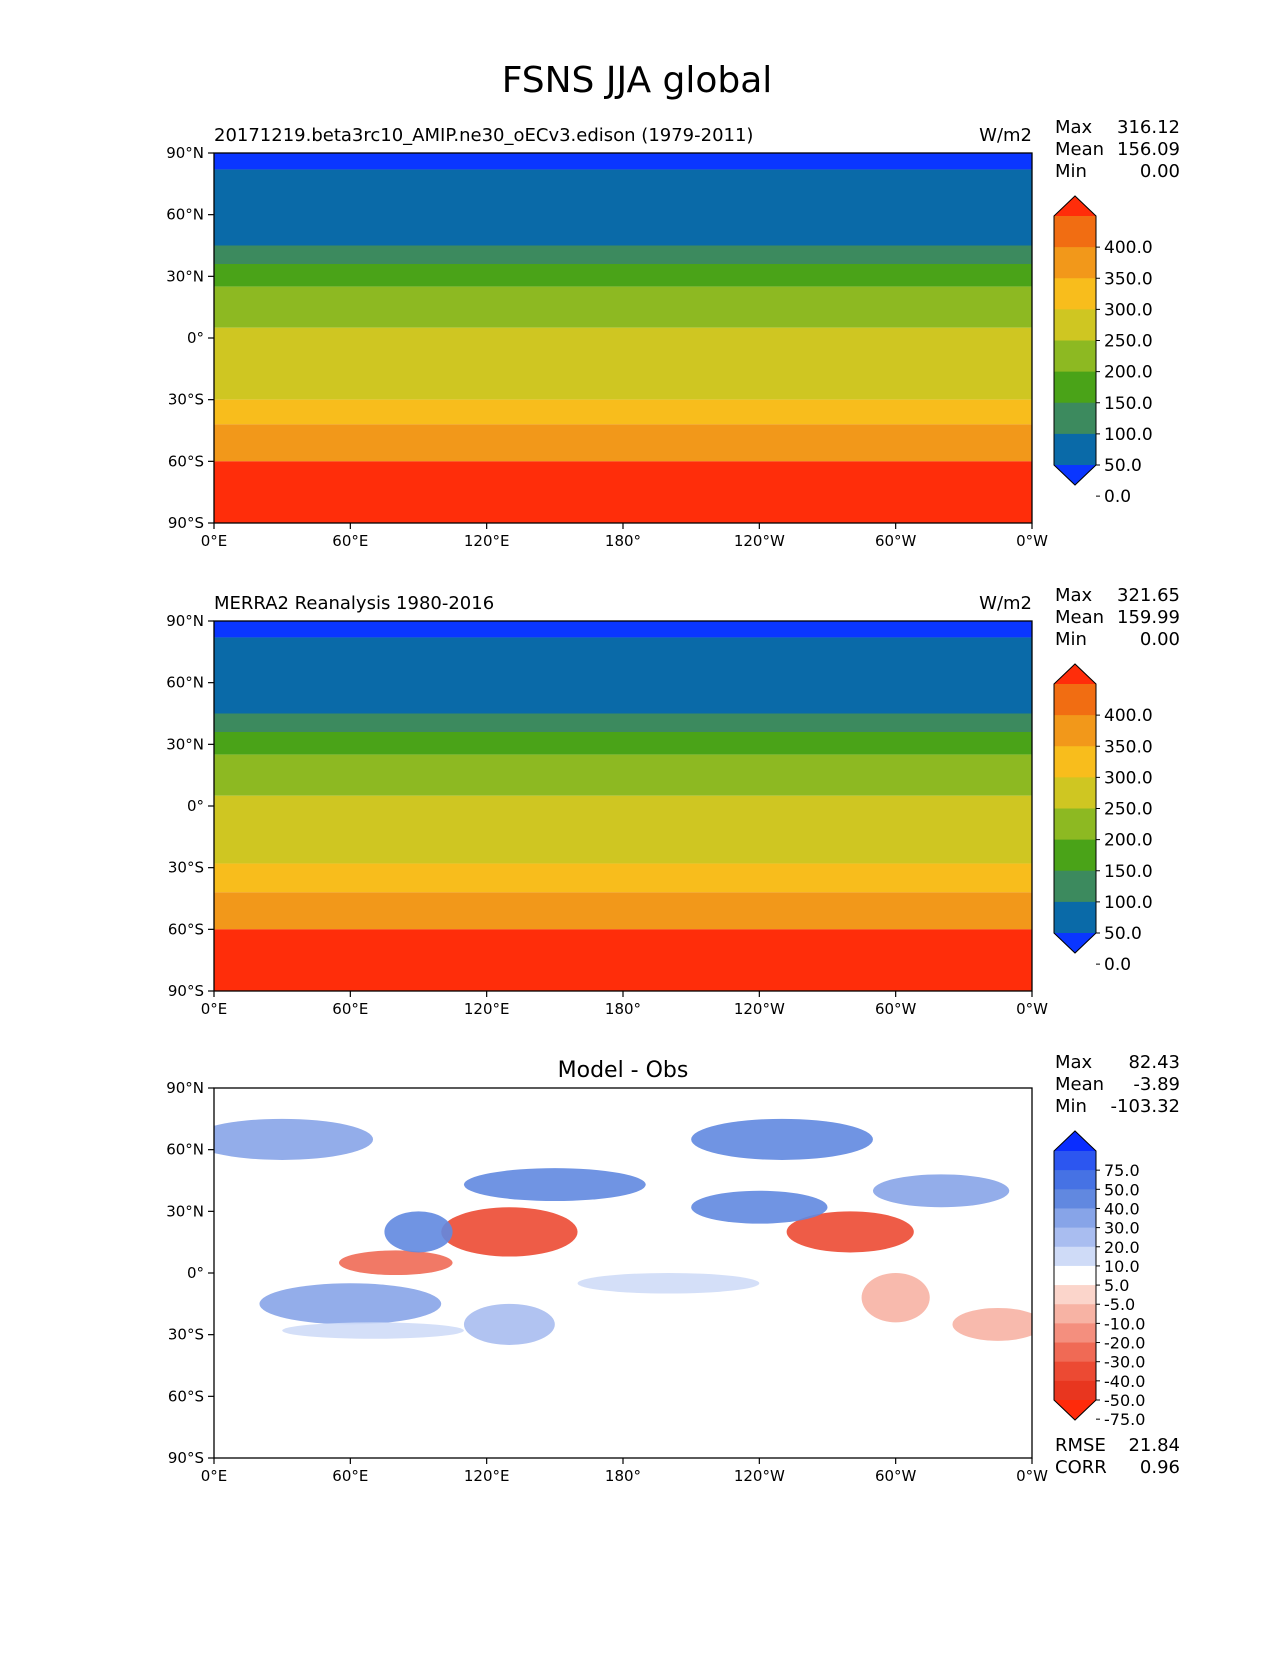  What do you see at coordinates (1122, 1208) in the screenshot?
I see `colorbar-label: 40.0` at bounding box center [1122, 1208].